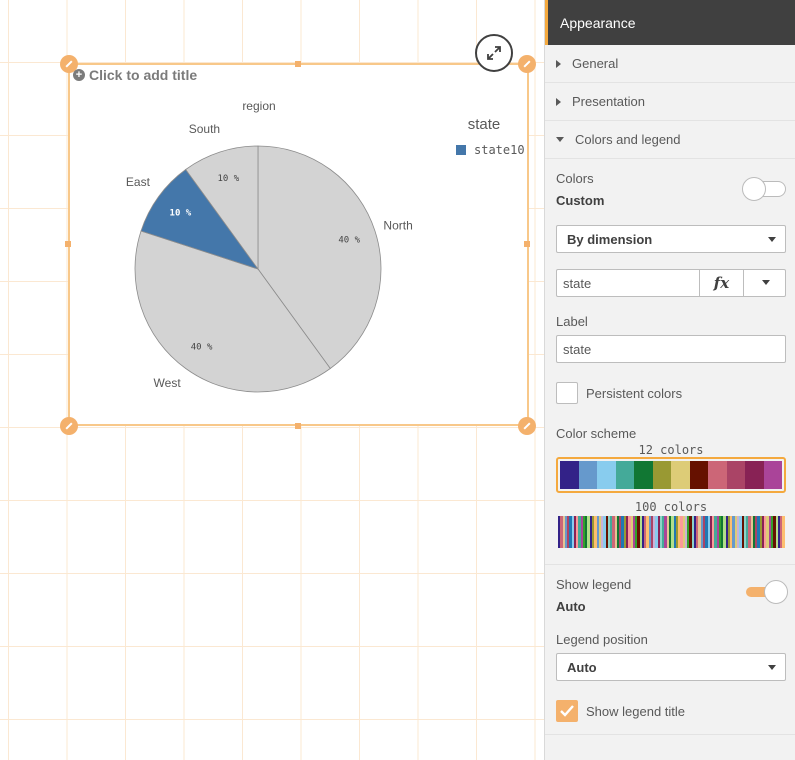 The image size is (795, 760). What do you see at coordinates (671, 507) in the screenshot?
I see `scheme-100-caption: 100 colors` at bounding box center [671, 507].